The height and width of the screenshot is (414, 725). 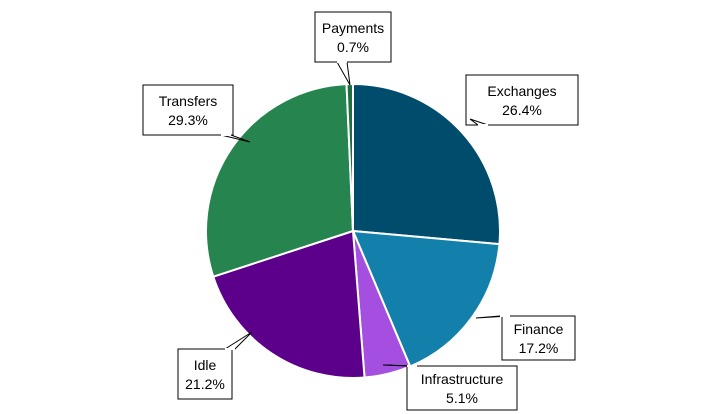 What do you see at coordinates (353, 28) in the screenshot?
I see `slice-label: Payments` at bounding box center [353, 28].